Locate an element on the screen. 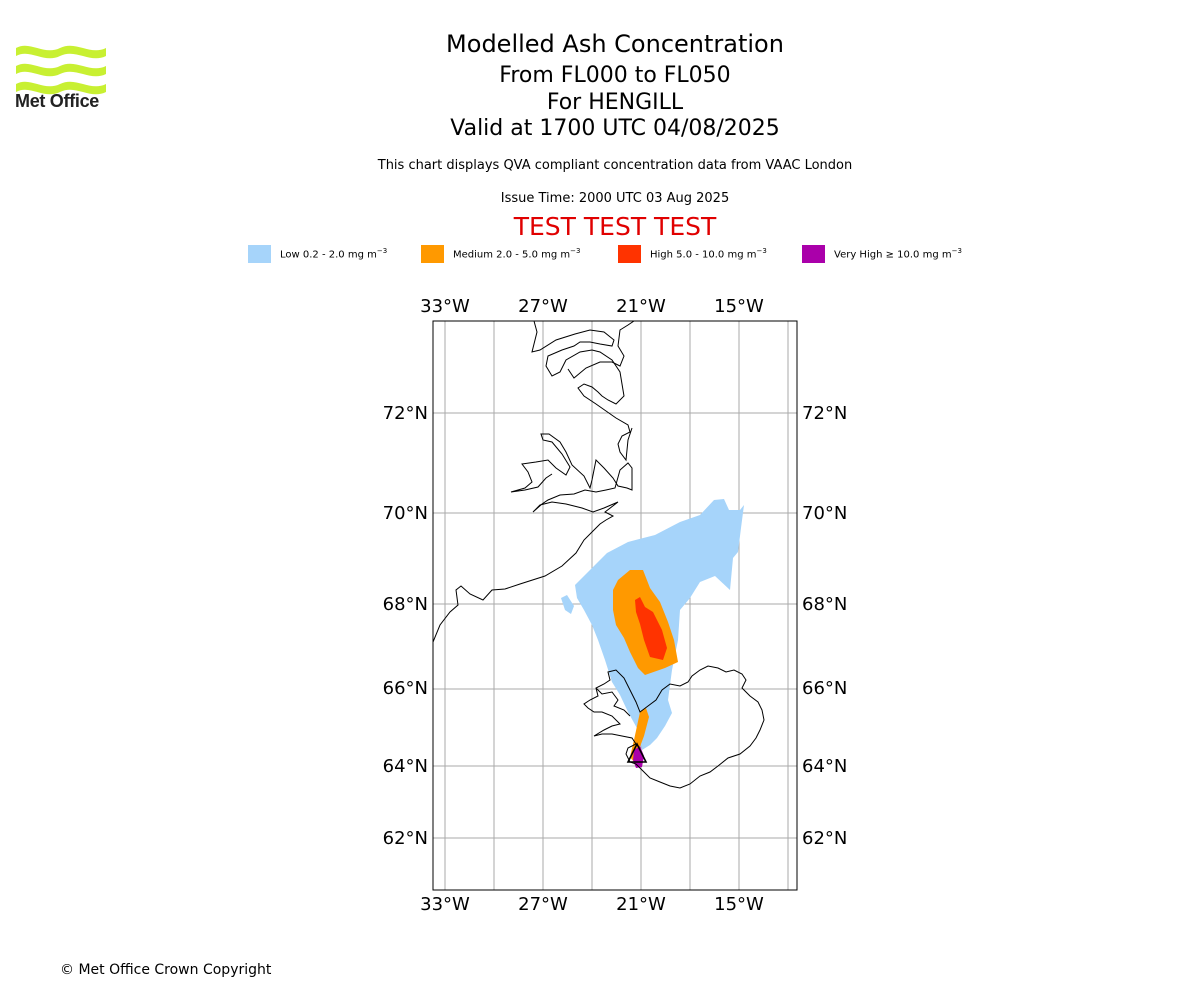 Image resolution: width=1200 pixels, height=1000 pixels. legend-label-low: Low 0.2 - 2.0 mg m−3 is located at coordinates (334, 254).